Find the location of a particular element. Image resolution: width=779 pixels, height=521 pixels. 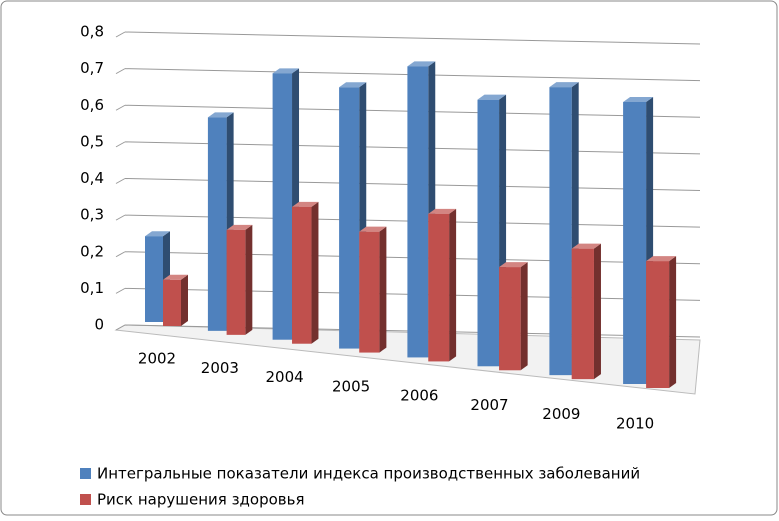

y-tick-label: 0,4 is located at coordinates (92, 178).